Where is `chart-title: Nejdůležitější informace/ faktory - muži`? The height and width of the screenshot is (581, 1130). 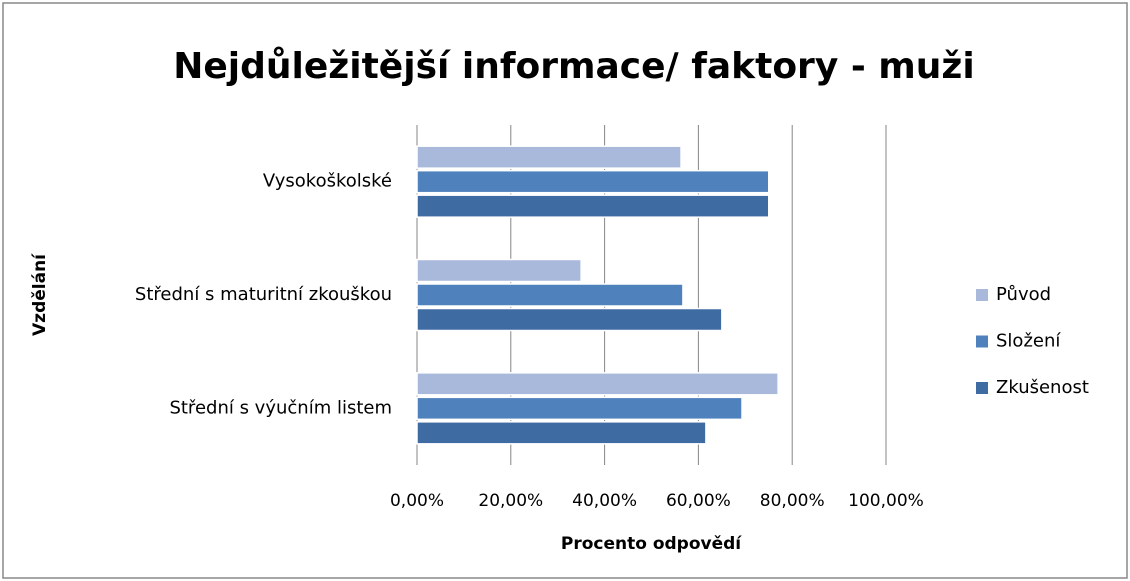
chart-title: Nejdůležitější informace/ faktory - muži is located at coordinates (573, 66).